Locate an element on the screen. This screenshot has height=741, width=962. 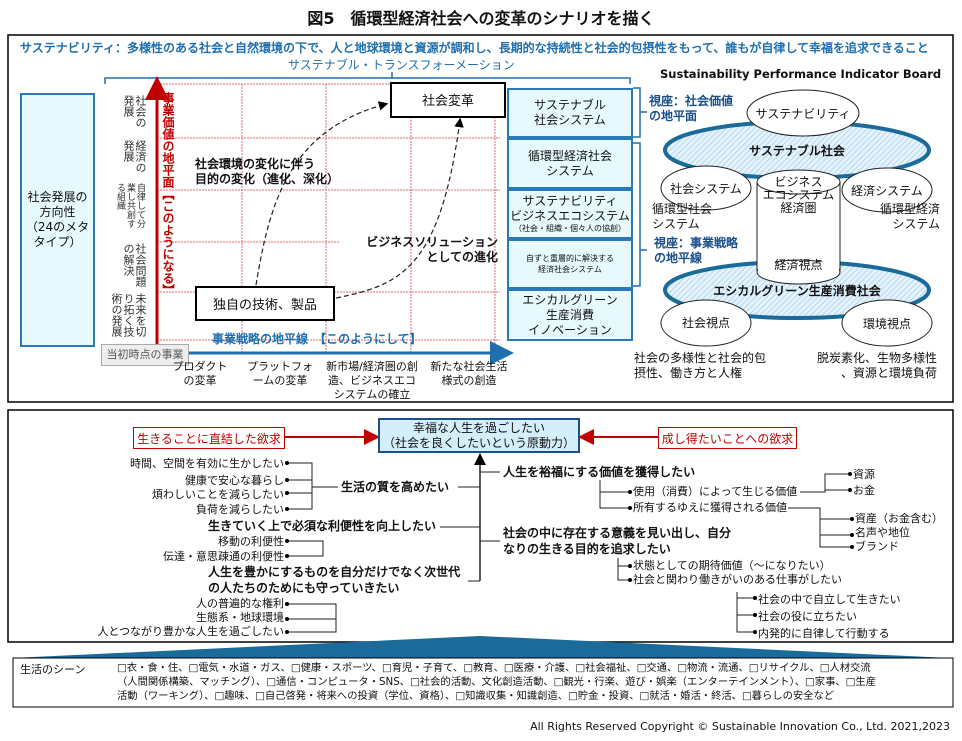
x-label-new-lifestyle: 新たな社会生活 様式の創造 is located at coordinates (469, 373).